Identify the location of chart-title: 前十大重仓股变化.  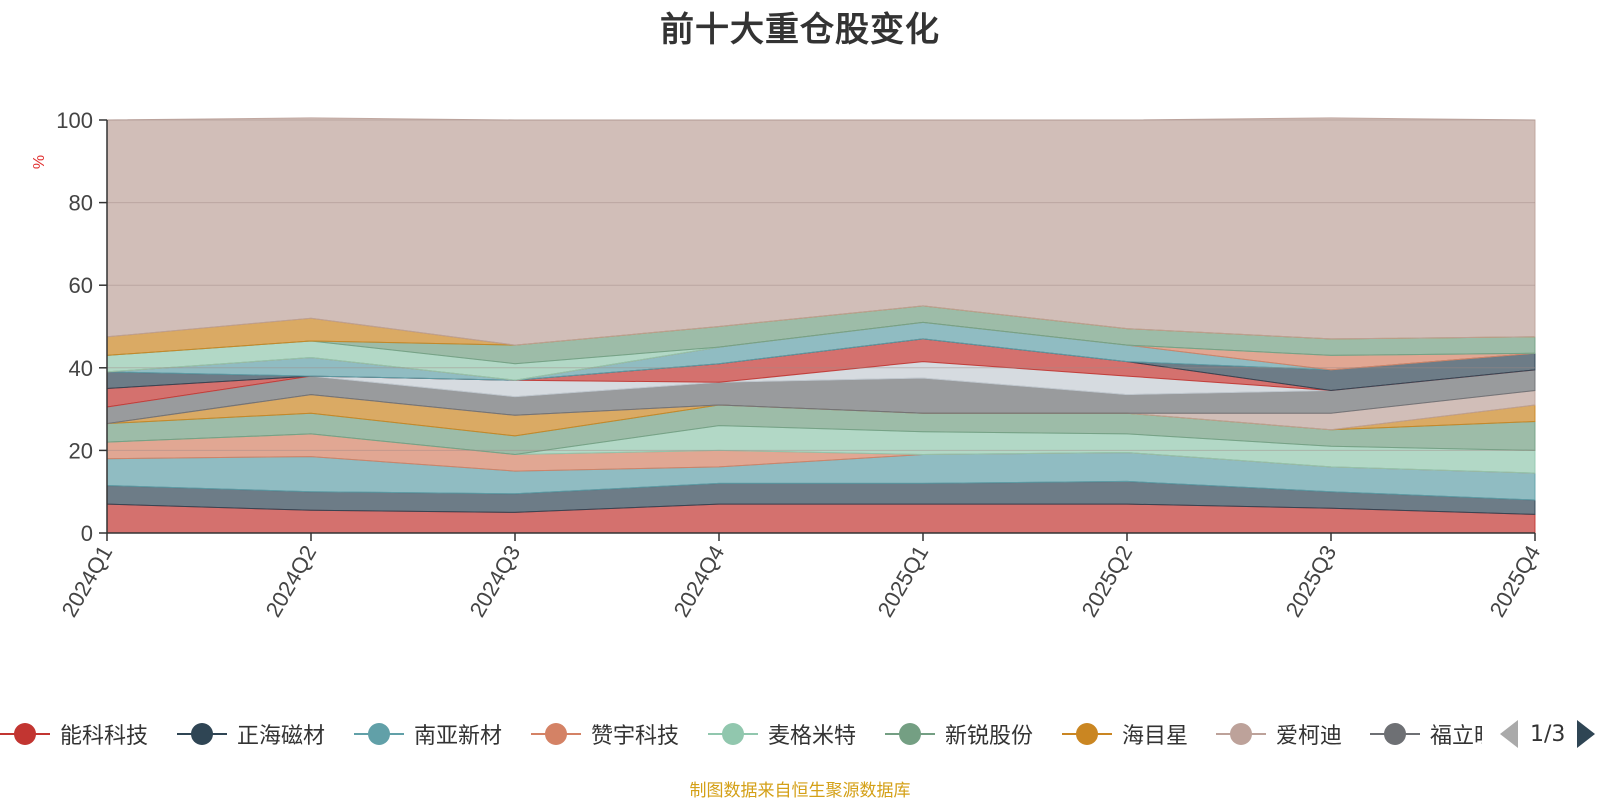
(800, 30).